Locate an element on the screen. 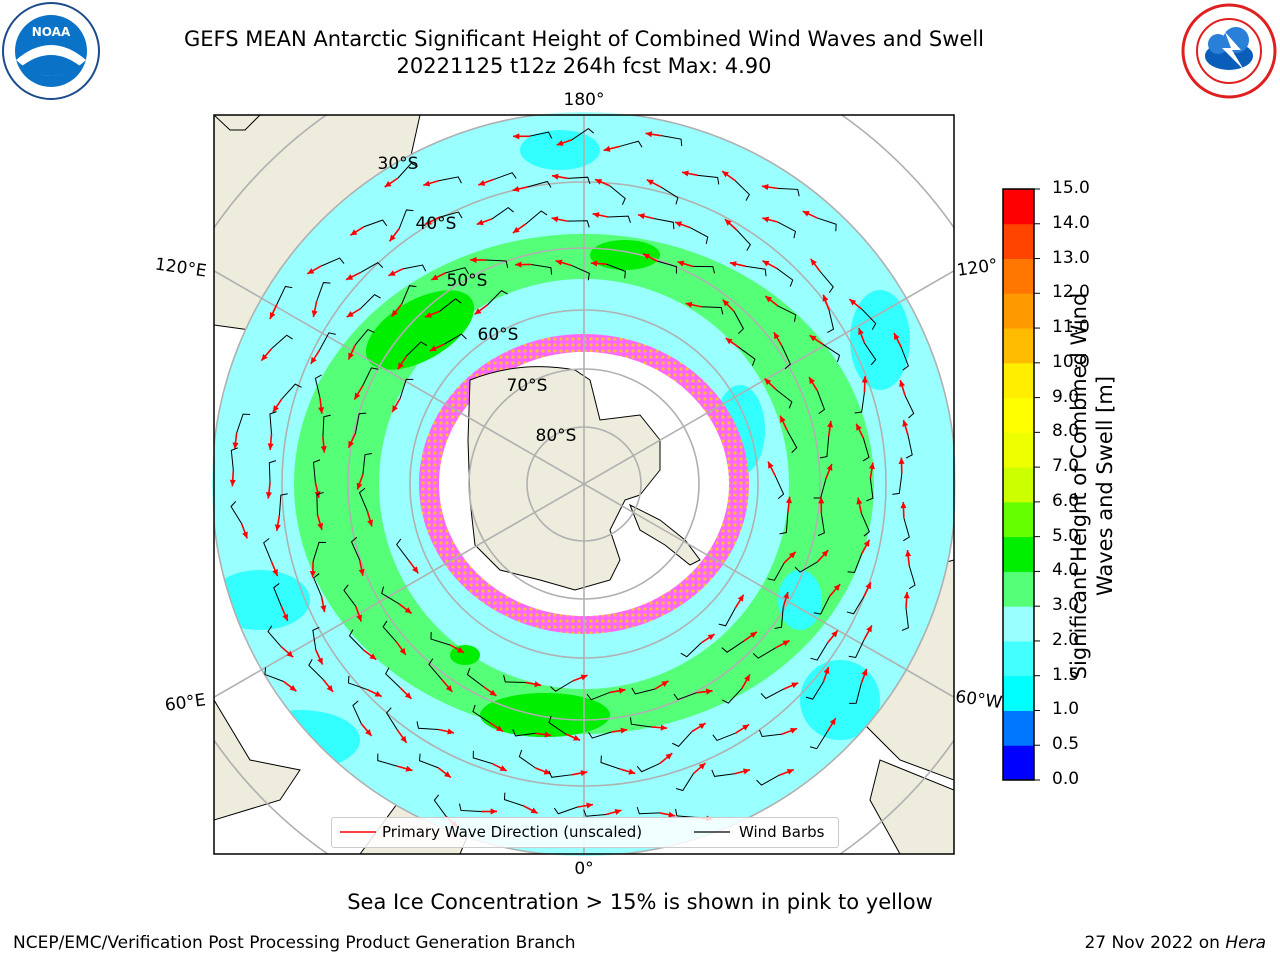  colorbar-frame is located at coordinates (1018, 484).